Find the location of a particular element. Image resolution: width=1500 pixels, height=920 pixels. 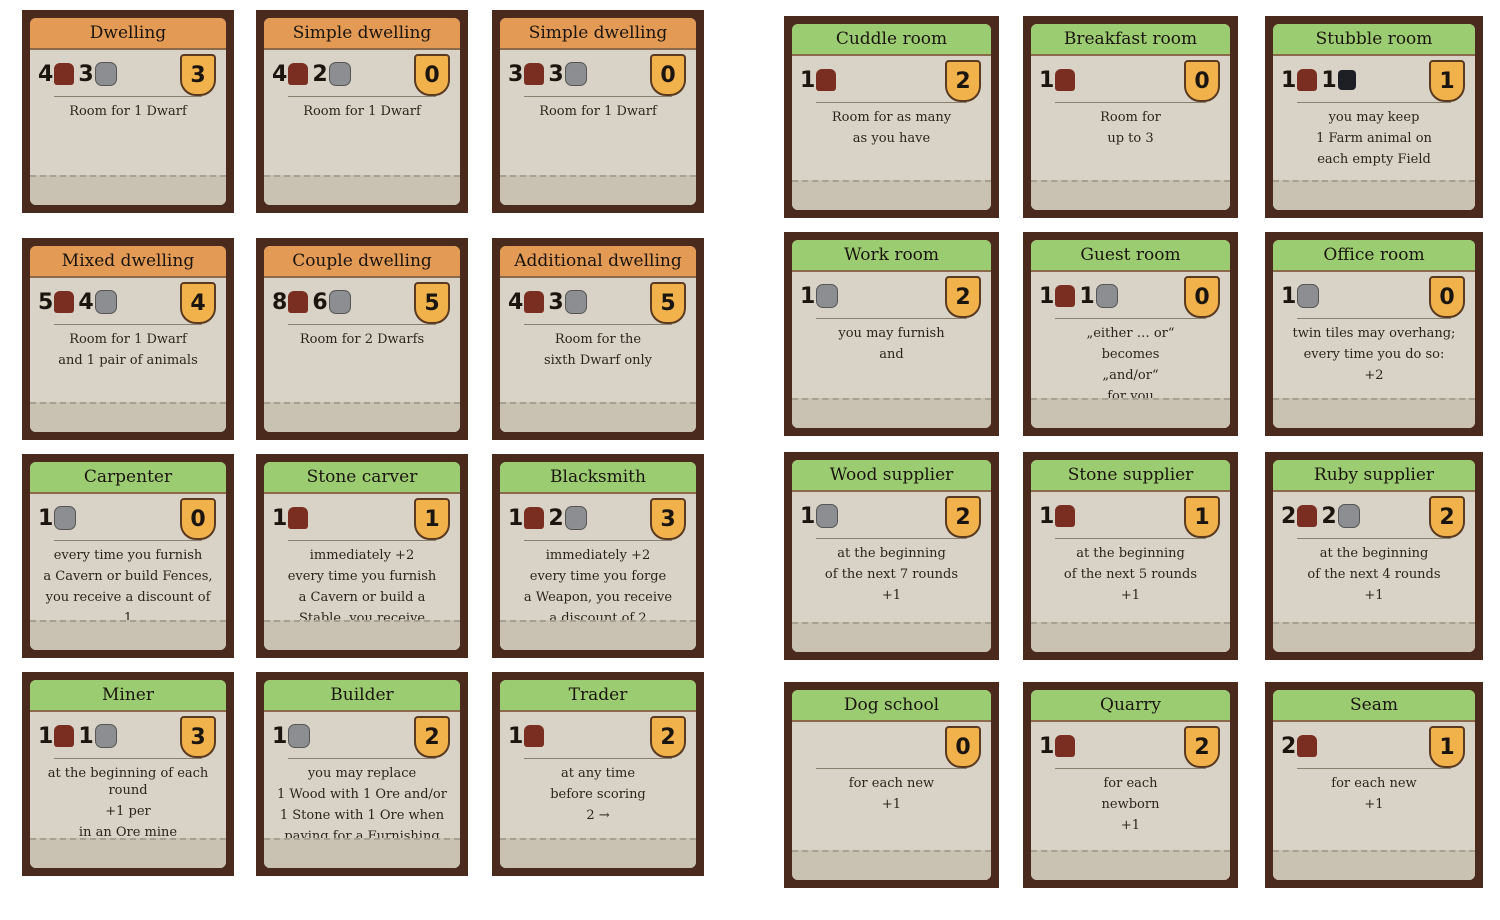

tile-face: Breakfast room 1 0 Room for up to 3 is located at coordinates (1130, 117).